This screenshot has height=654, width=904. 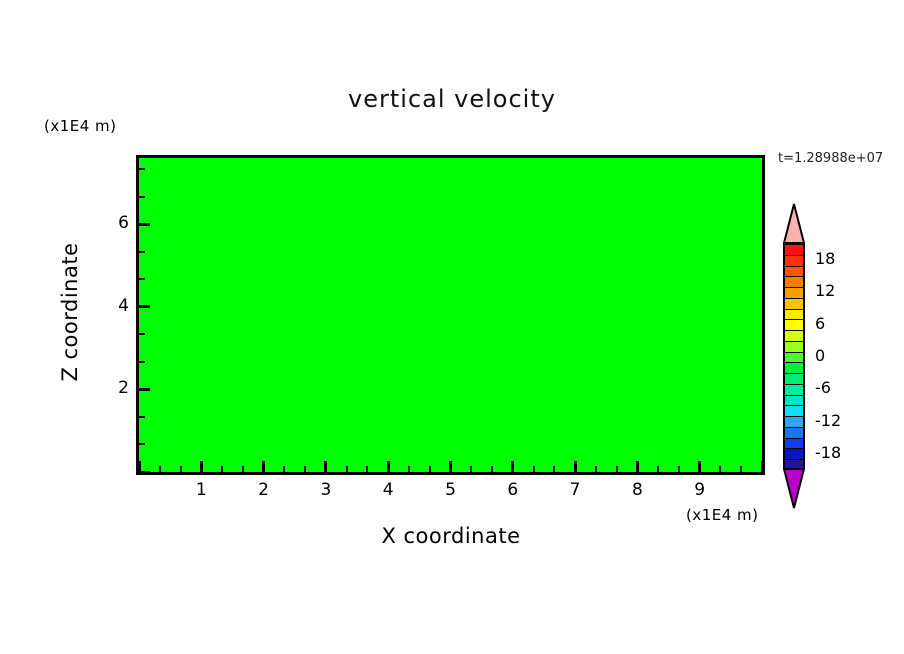 I want to click on y-axis-unit-label: (x1E4 m), so click(x=80, y=126).